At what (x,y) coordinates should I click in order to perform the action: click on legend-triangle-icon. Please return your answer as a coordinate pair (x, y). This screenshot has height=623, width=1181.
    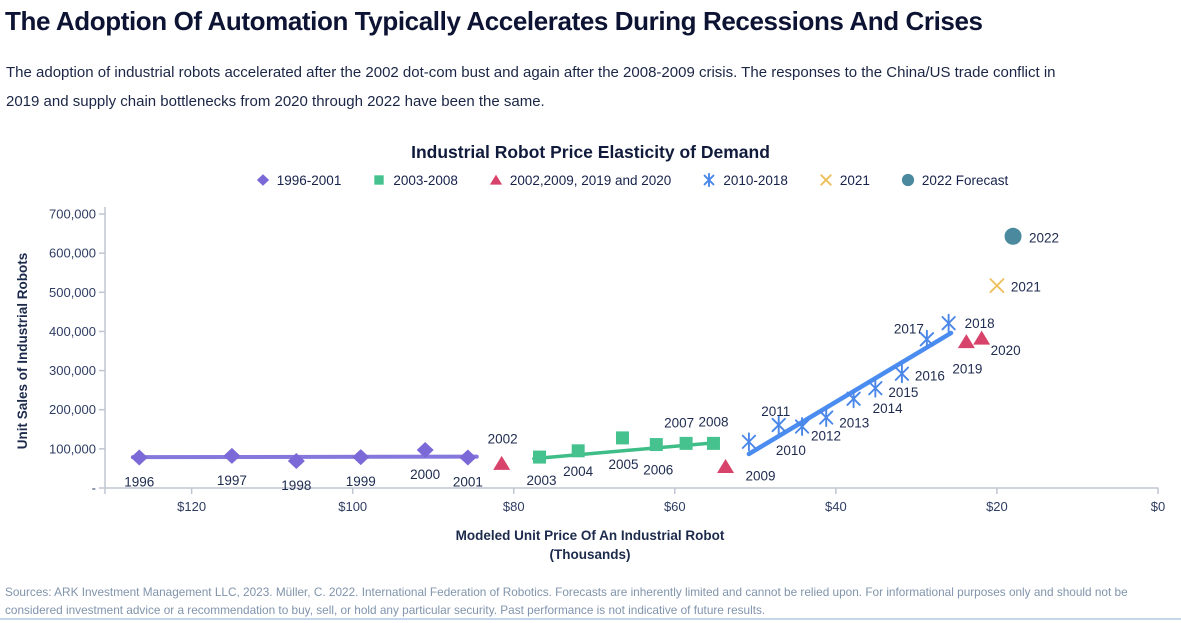
    Looking at the image, I should click on (496, 179).